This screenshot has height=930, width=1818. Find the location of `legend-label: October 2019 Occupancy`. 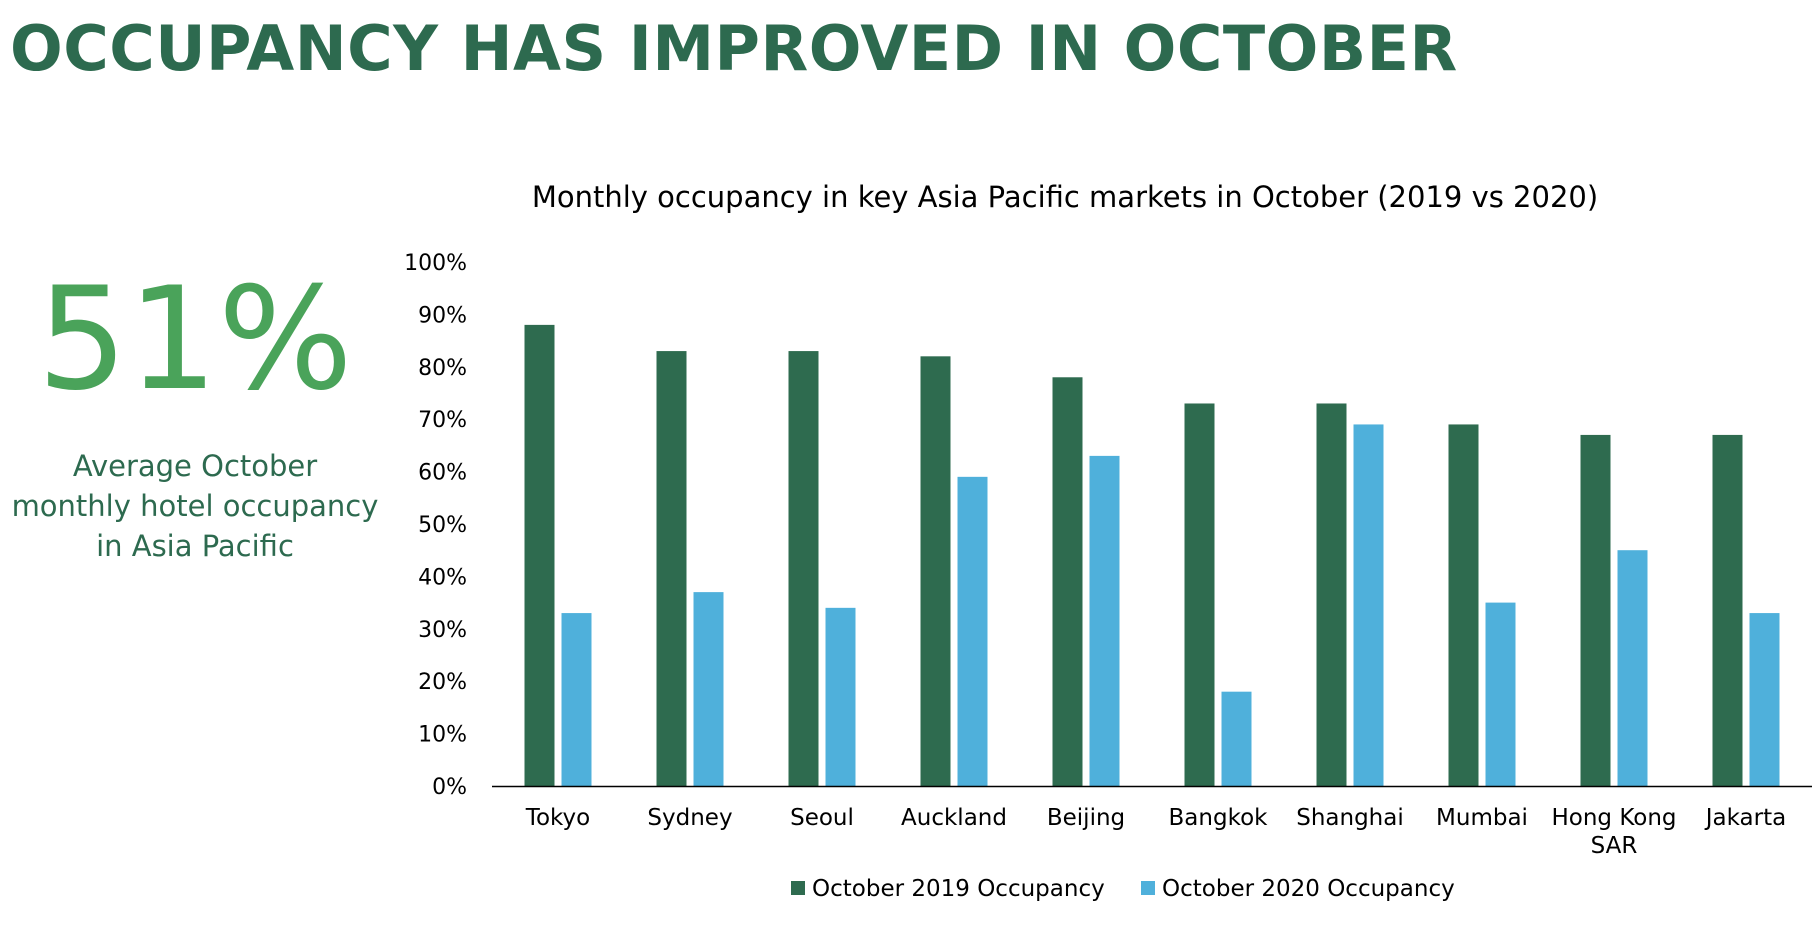

legend-label: October 2019 Occupancy is located at coordinates (958, 889).